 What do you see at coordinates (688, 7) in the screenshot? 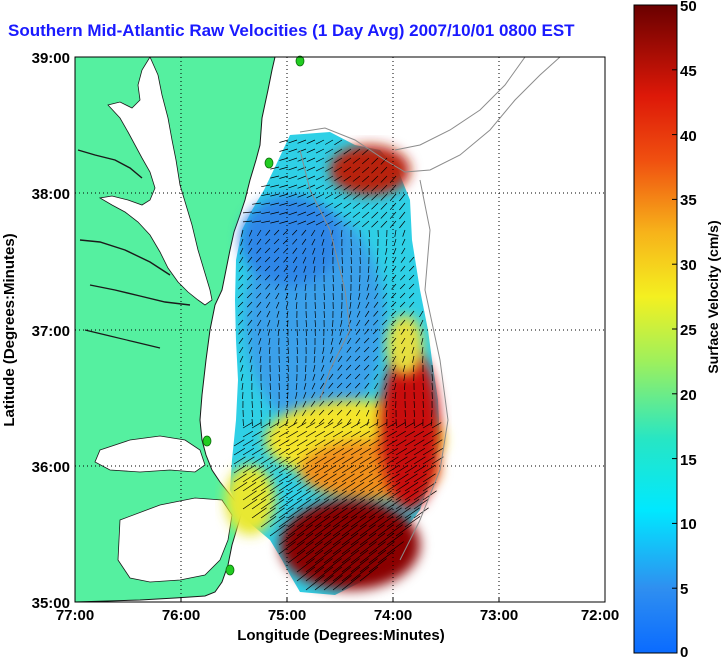
I see `colorbar-tick-label: 50` at bounding box center [688, 7].